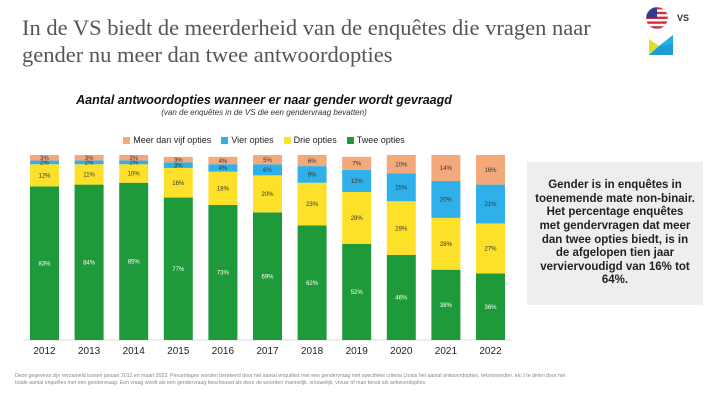 This screenshot has height=400, width=711. I want to click on data-label: 15%, so click(401, 189).